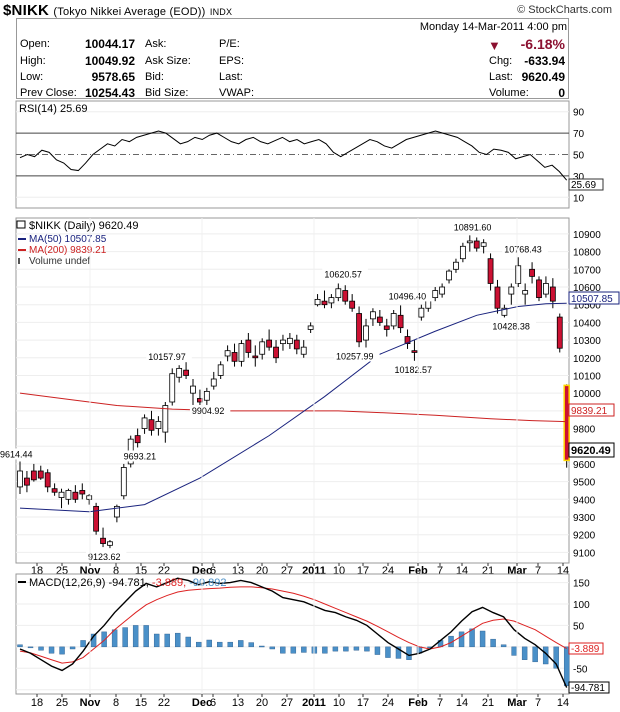  I want to click on prev-close-value: 10254.43, so click(109, 93).